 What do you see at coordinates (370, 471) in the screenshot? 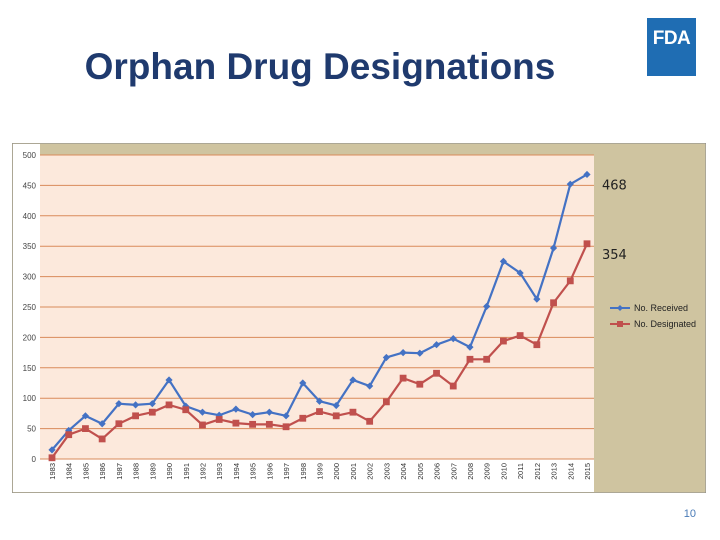
I see `x-tick-label: 2002` at bounding box center [370, 471].